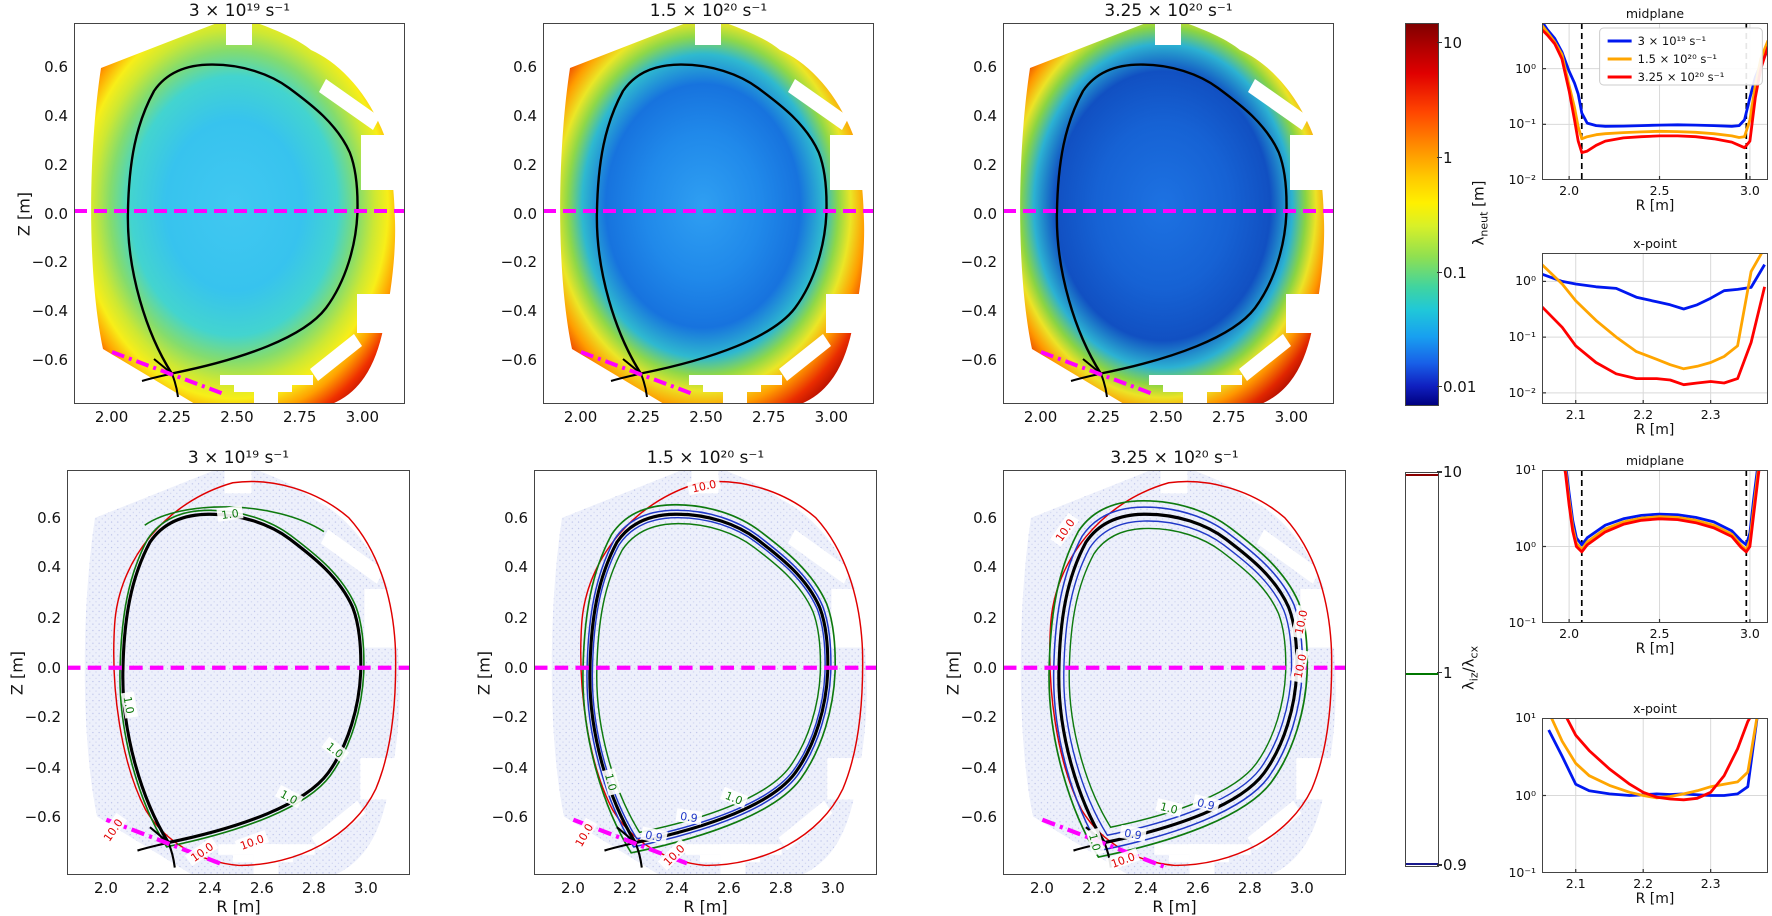  I want to click on legend-entry-label: 3.25 × 10²⁰ s⁻¹, so click(1681, 77).